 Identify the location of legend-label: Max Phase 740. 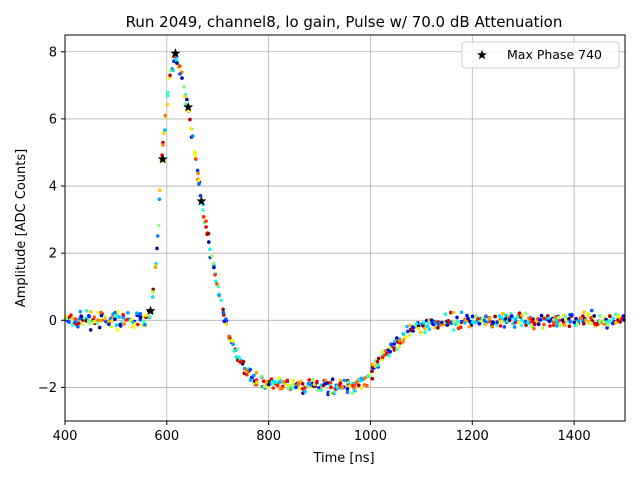
(554, 54).